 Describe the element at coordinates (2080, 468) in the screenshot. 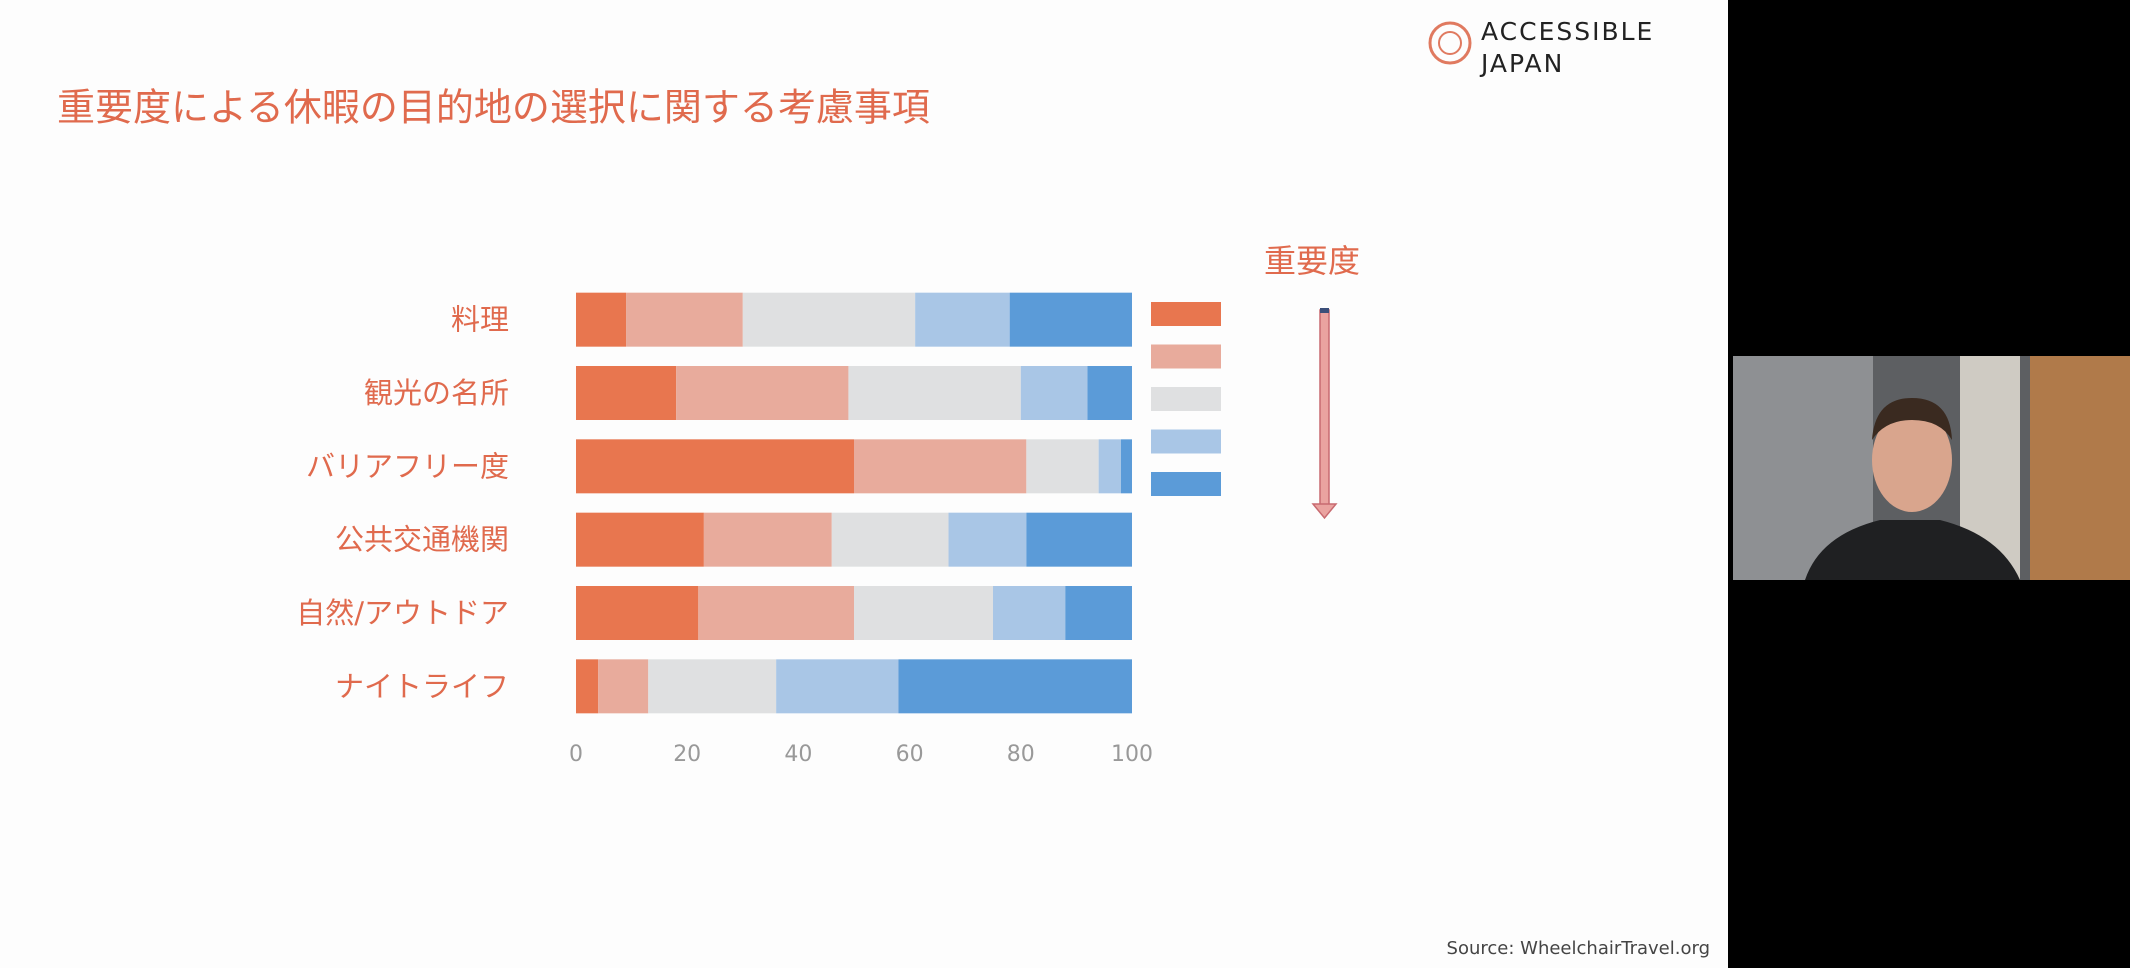

I see `webcam-door` at that location.